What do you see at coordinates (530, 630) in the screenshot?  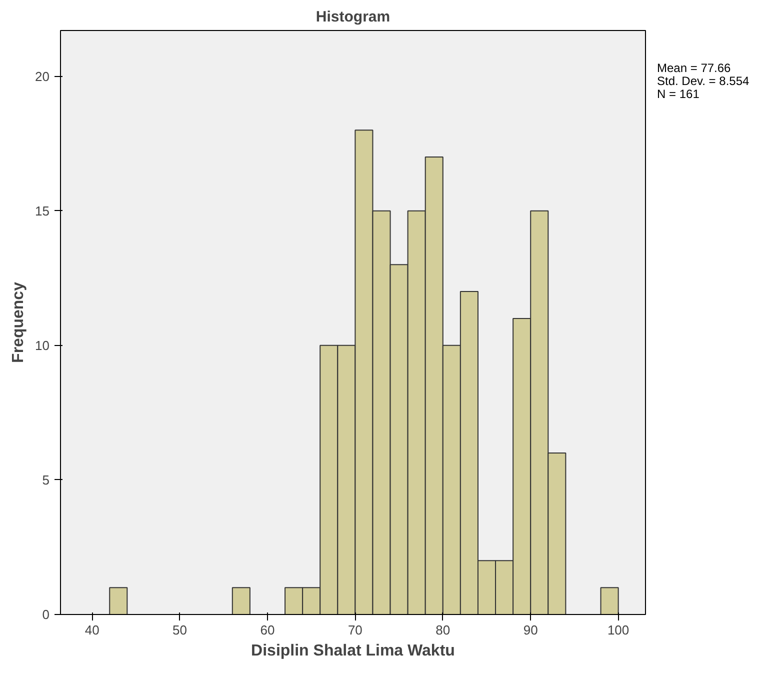 I see `x-tick-label: 90` at bounding box center [530, 630].